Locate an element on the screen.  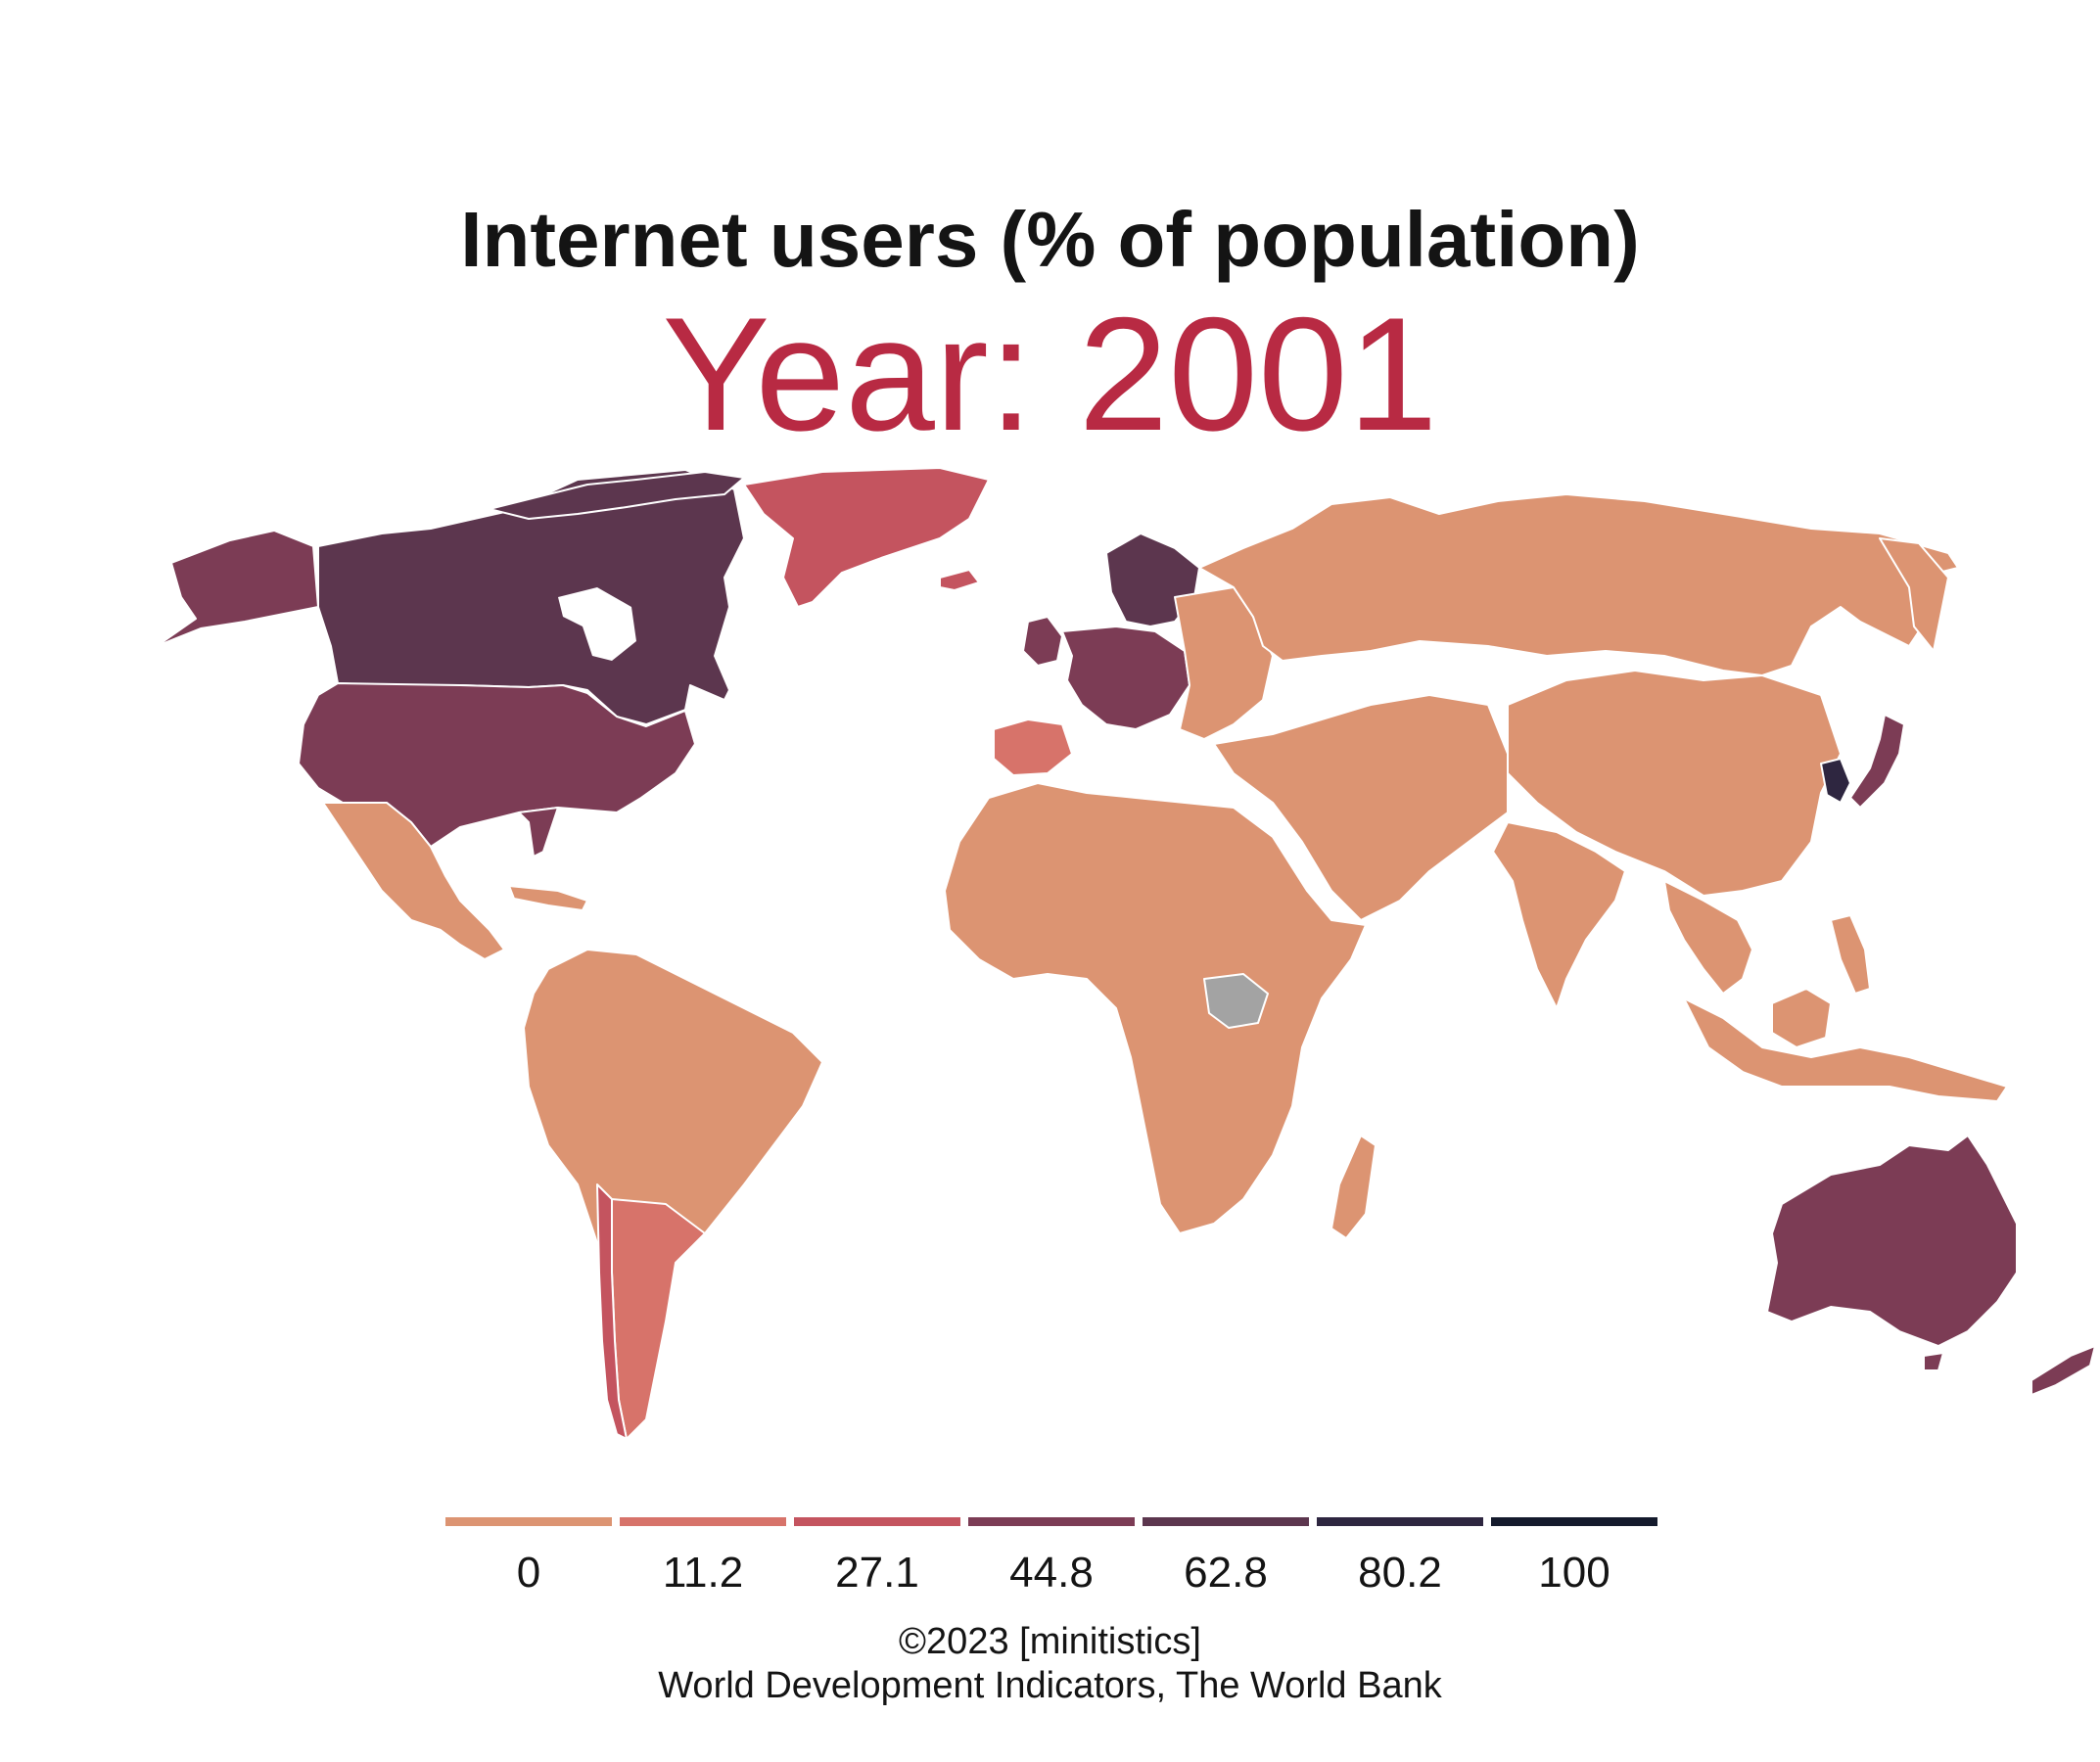
region-middle-east is located at coordinates (1361, 808).